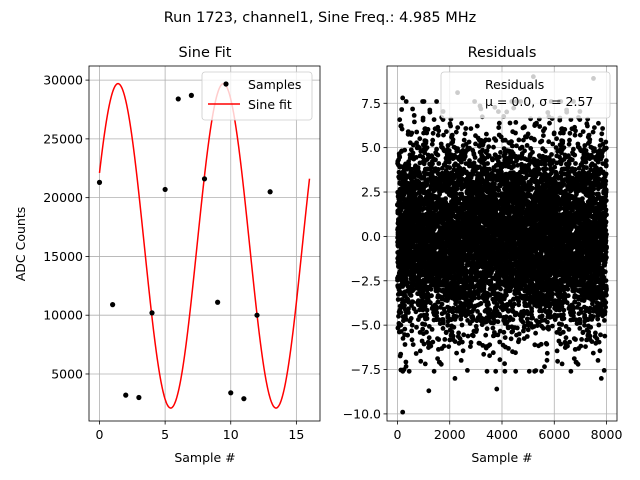 The image size is (640, 480). I want to click on sine-fit-ytick-label: 30000, so click(63, 80).